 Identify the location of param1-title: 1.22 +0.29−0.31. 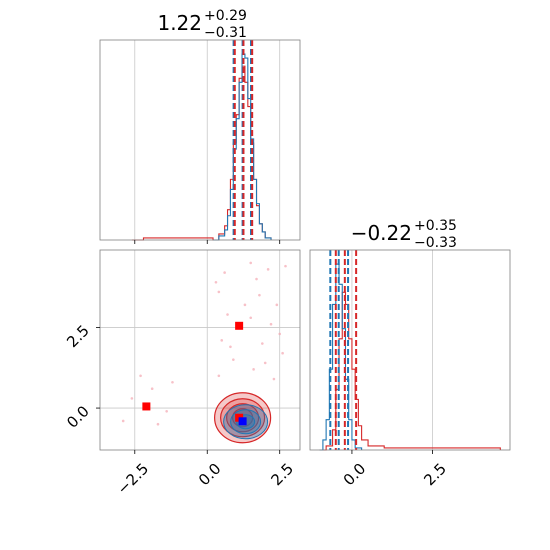
(201, 24).